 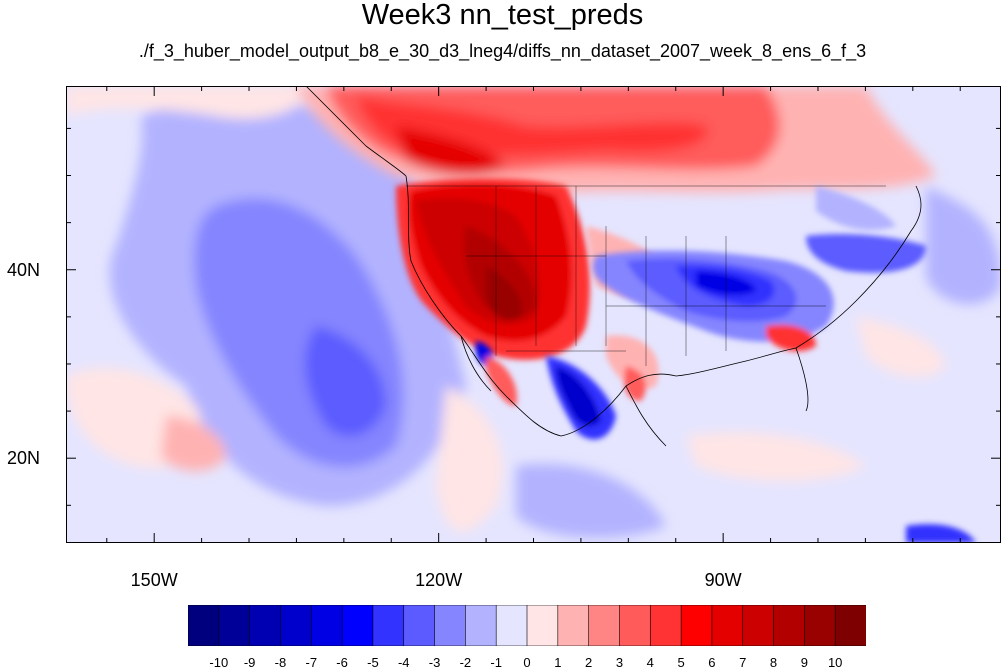 What do you see at coordinates (589, 662) in the screenshot?
I see `colorbar-label: 2` at bounding box center [589, 662].